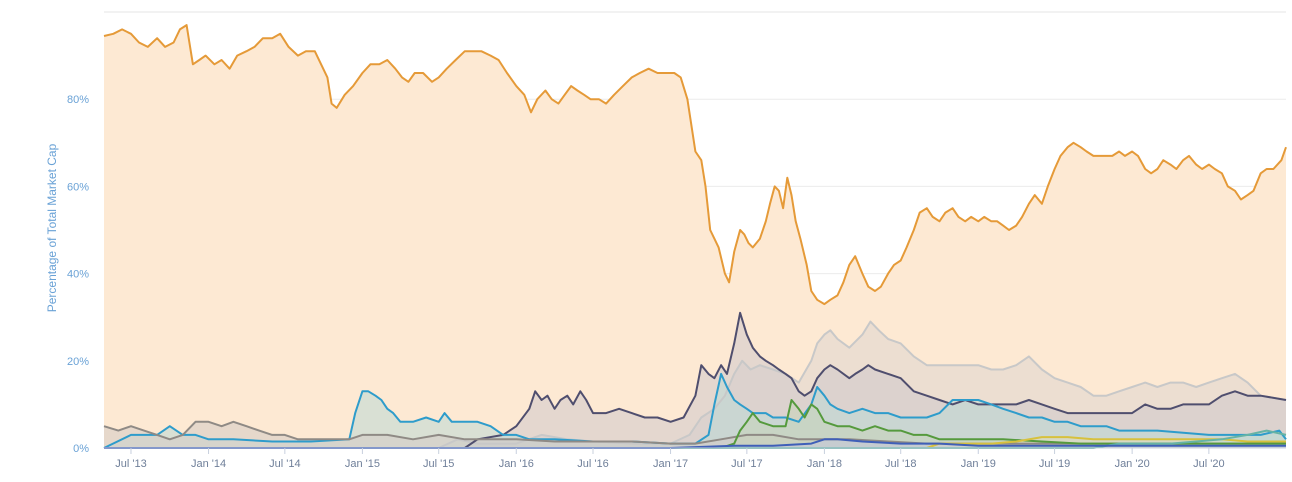 This screenshot has width=1292, height=482. Describe the element at coordinates (78, 362) in the screenshot. I see `y-tick-label: 20%` at that location.